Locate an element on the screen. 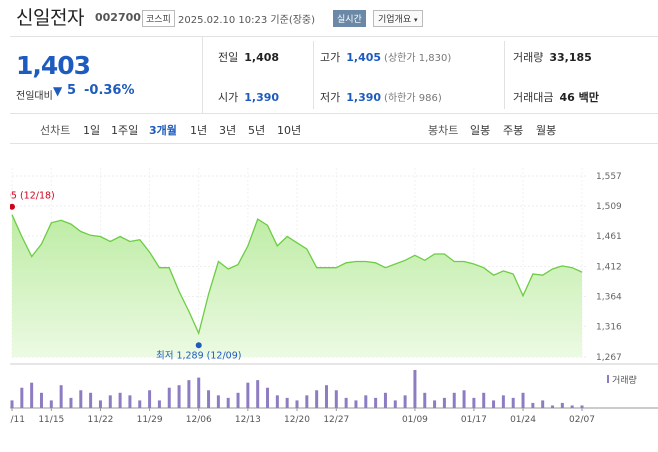 Image resolution: width=658 pixels, height=452 pixels. x-tick-label: 12/20 is located at coordinates (297, 420).